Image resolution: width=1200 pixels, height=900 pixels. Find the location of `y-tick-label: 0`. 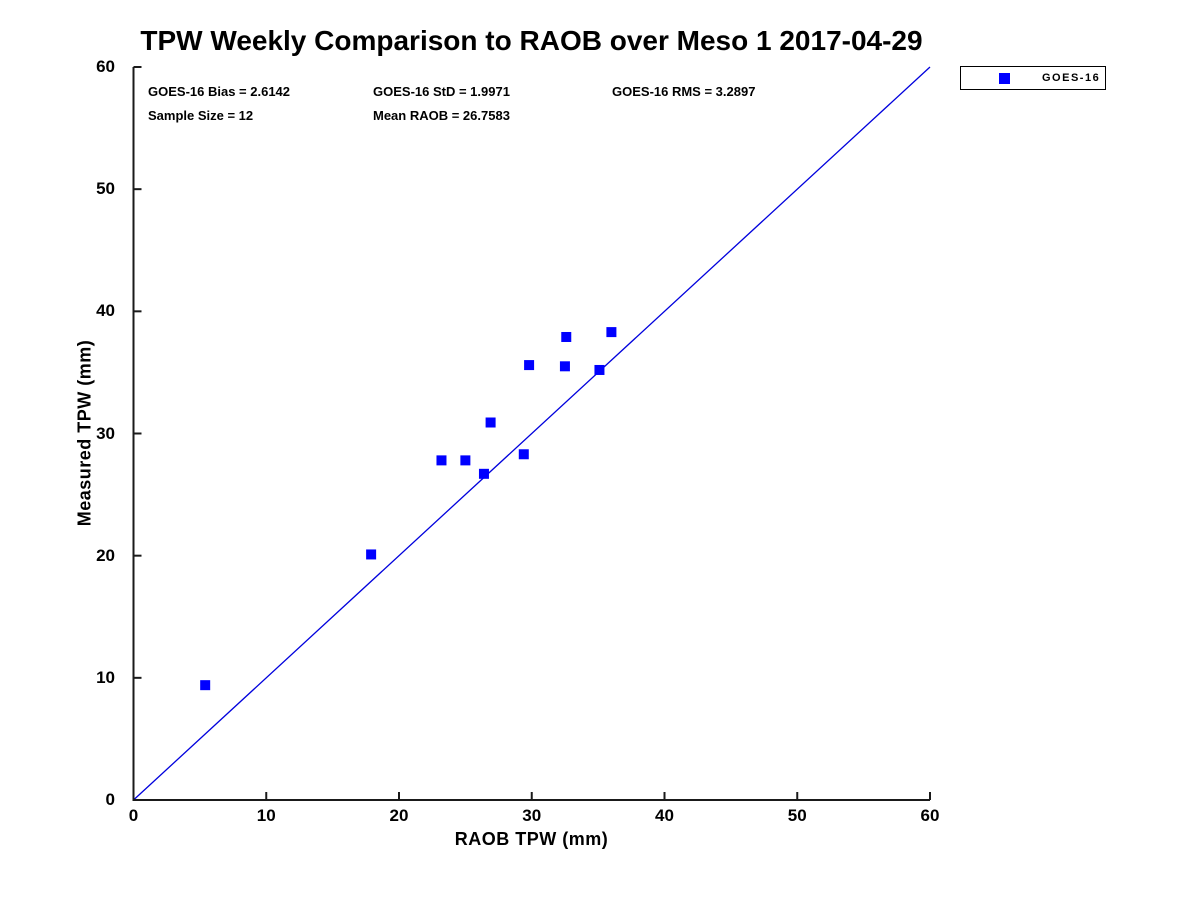

y-tick-label: 0 is located at coordinates (110, 799).